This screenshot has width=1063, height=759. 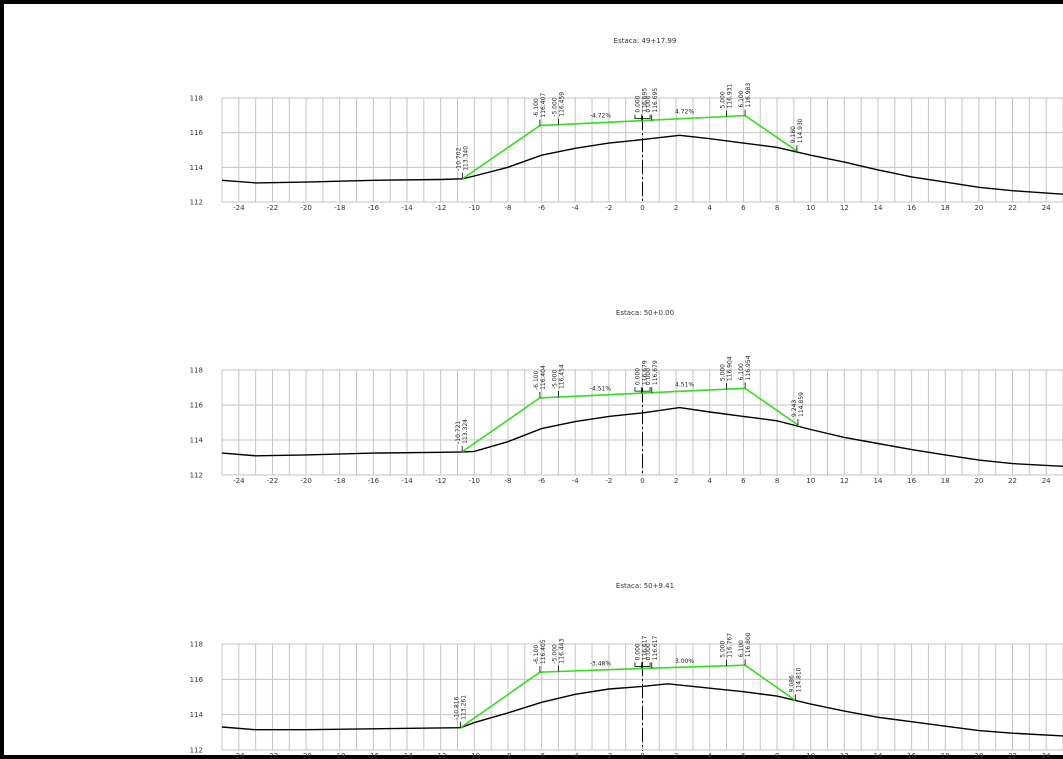 I want to click on x-tick-label: -12, so click(x=440, y=755).